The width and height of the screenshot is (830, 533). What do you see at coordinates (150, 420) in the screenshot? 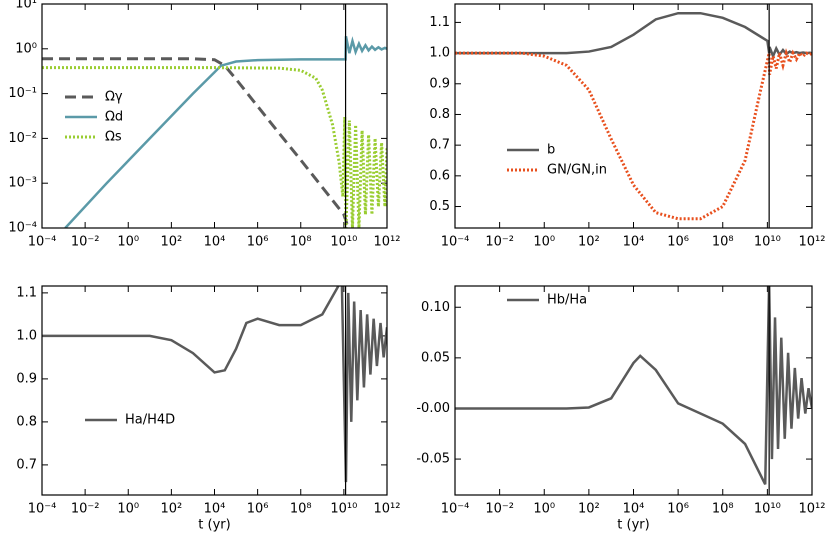
I see `legend-label: Ha/H4D` at bounding box center [150, 420].